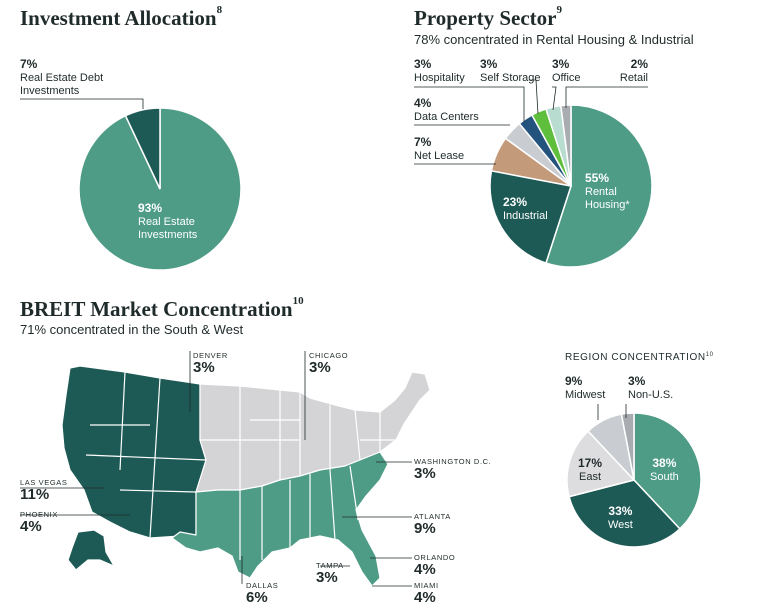 This screenshot has width=778, height=616. I want to click on region-concentration-pie, so click(634, 480).